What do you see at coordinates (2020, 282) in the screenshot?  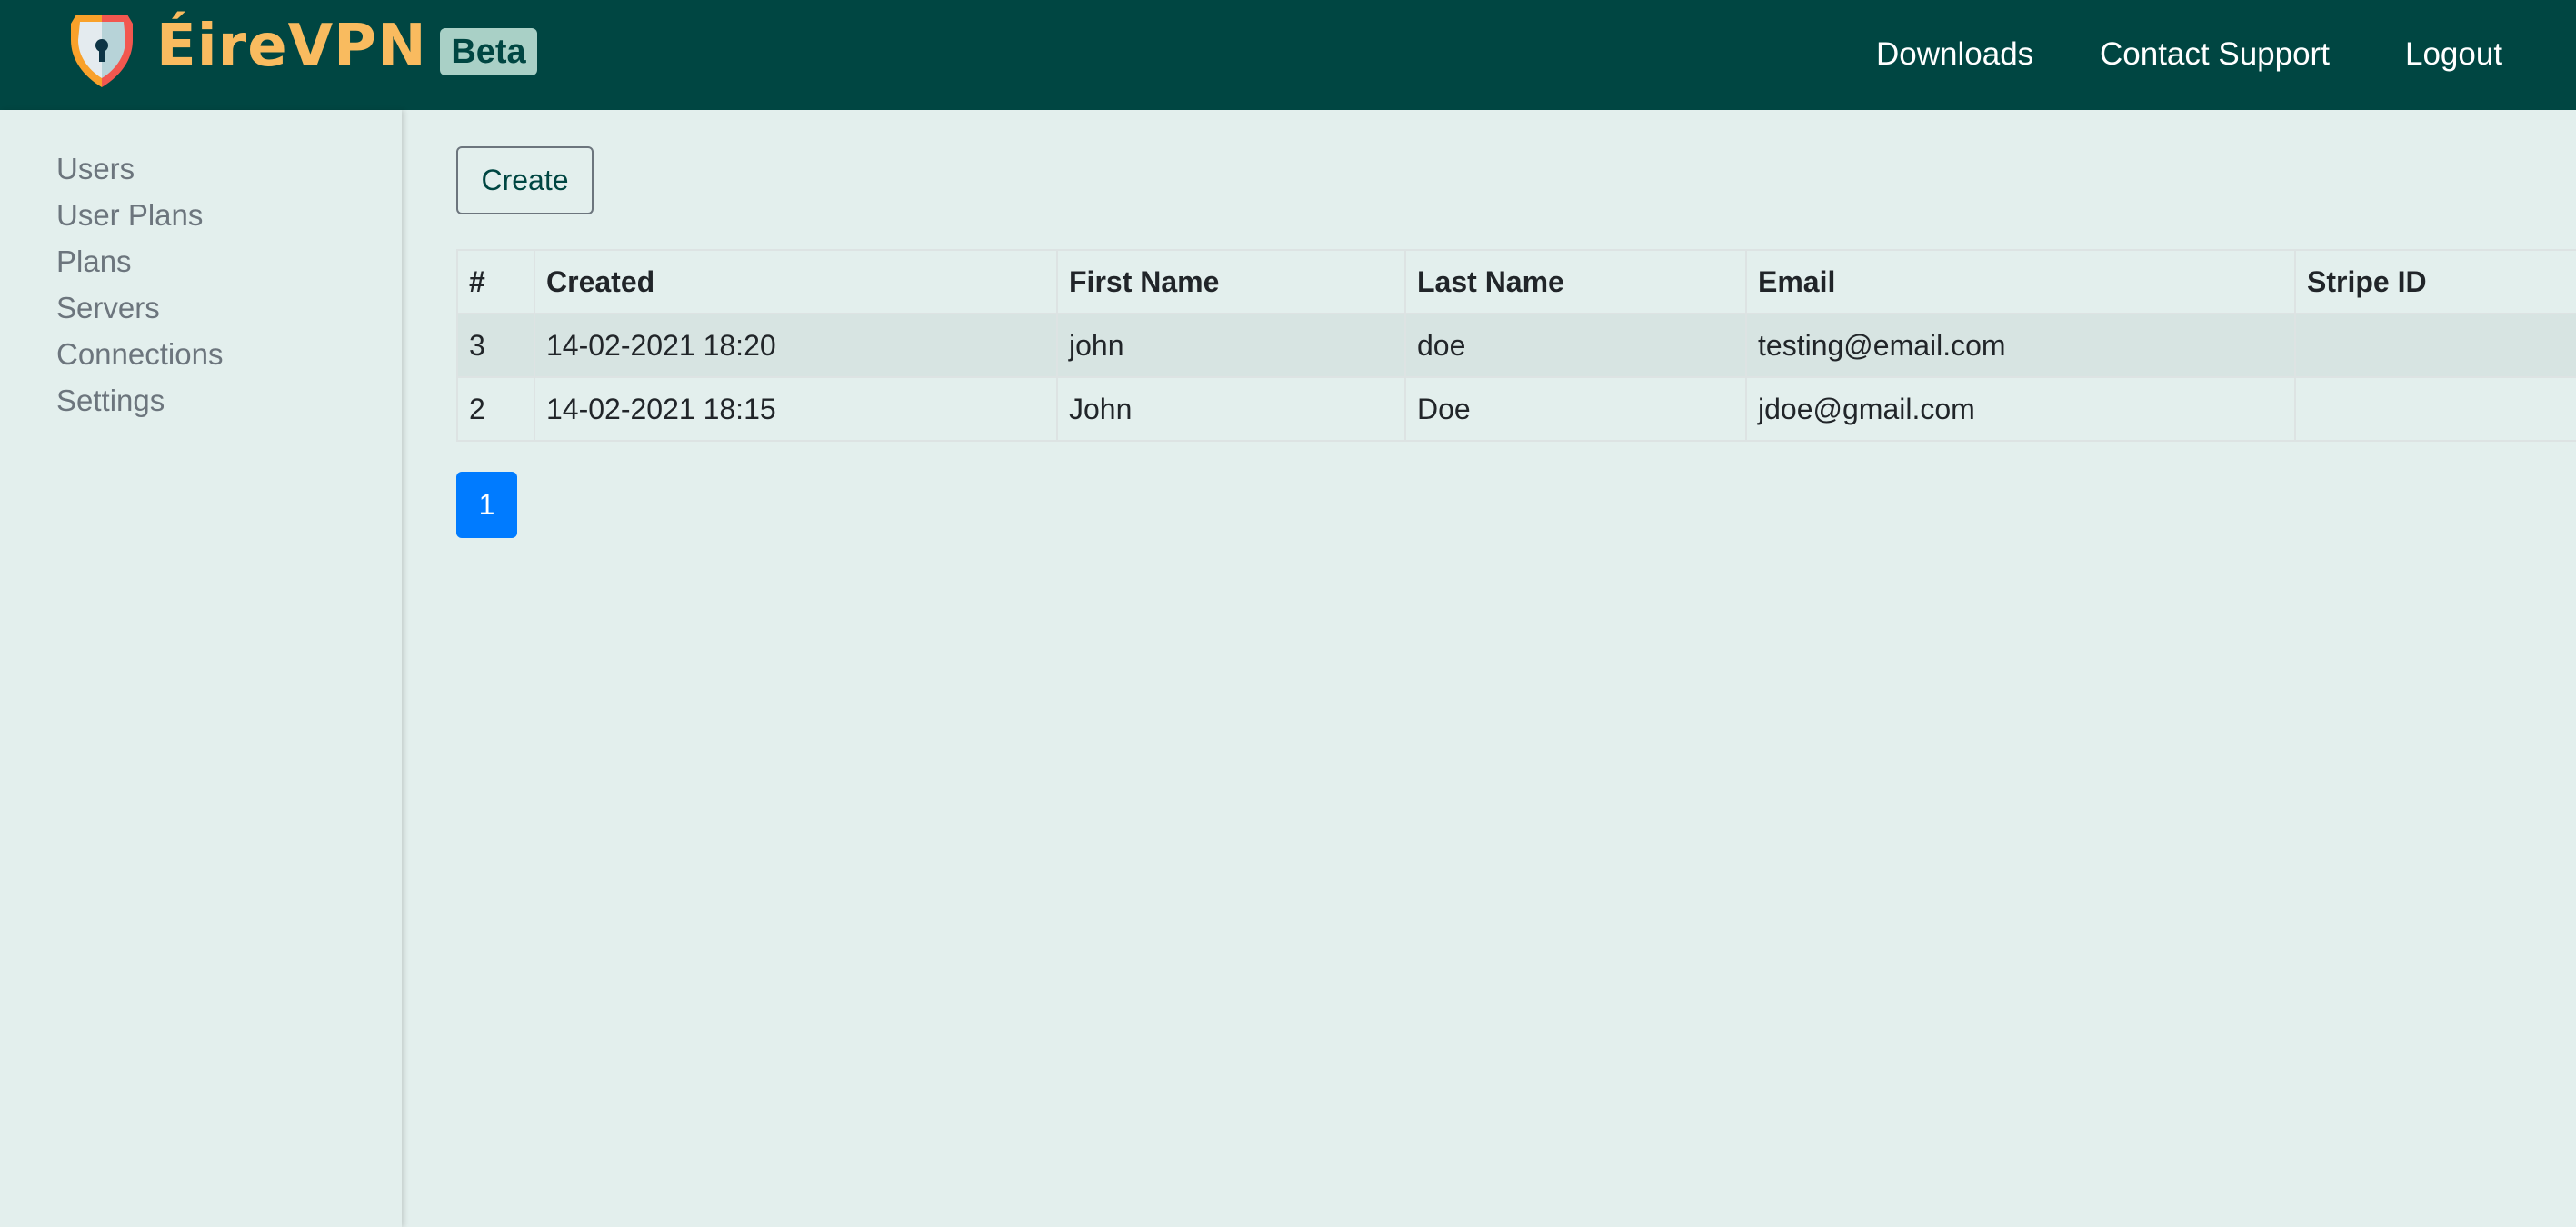 I see `column-header-email: Email` at bounding box center [2020, 282].